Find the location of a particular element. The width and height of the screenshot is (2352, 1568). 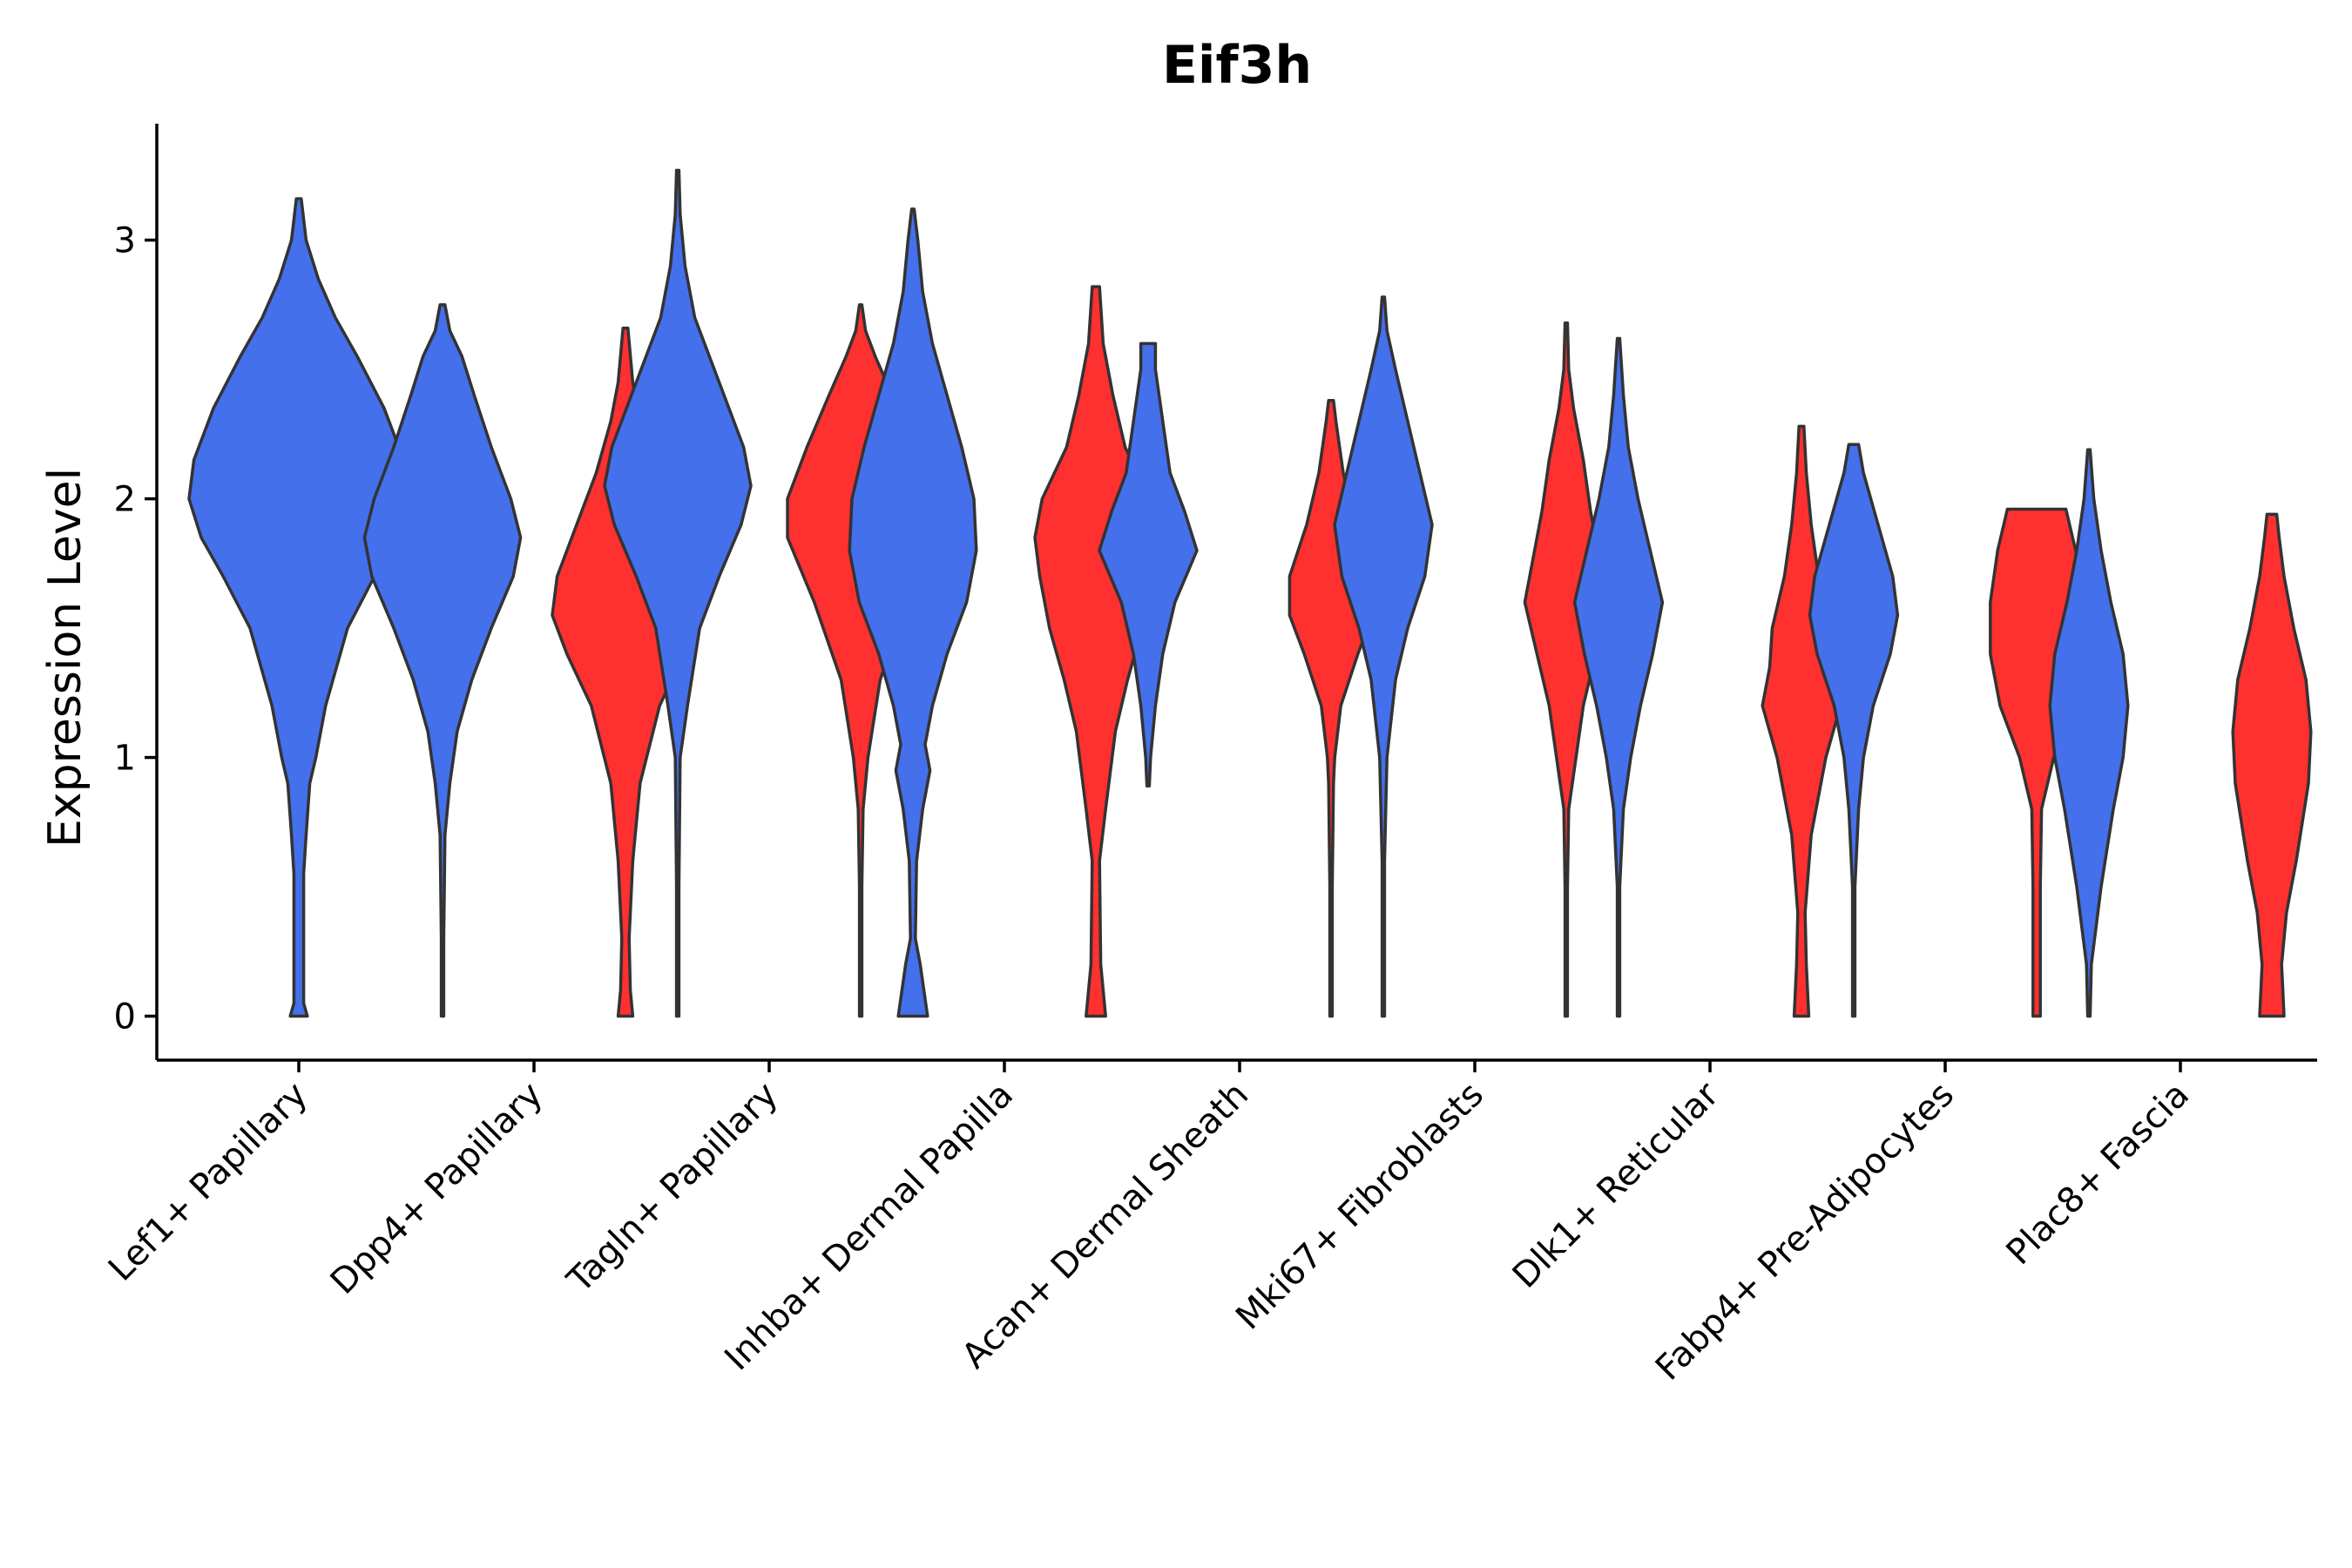

y-tick-label-3: 3 is located at coordinates (125, 241).